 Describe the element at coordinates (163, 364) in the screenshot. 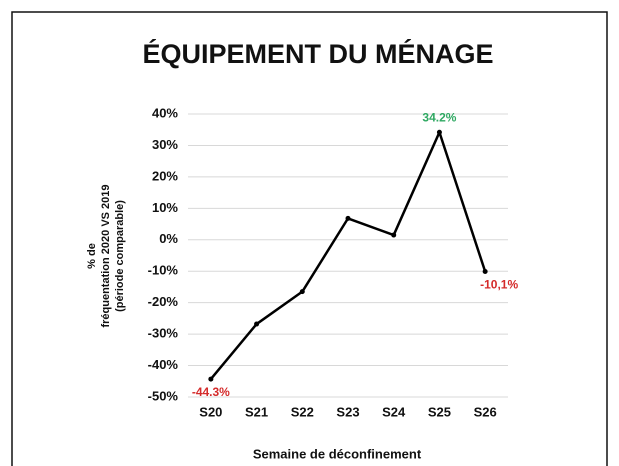

I see `y-tick-label: -40%` at that location.